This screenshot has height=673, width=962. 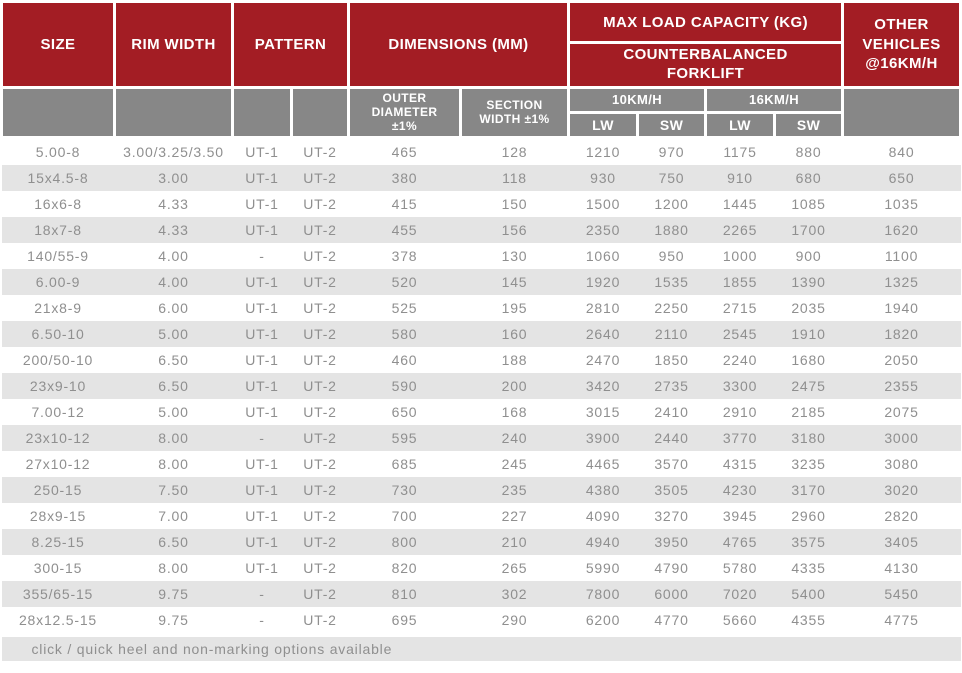 I want to click on table-cell: 4.00, so click(x=173, y=256).